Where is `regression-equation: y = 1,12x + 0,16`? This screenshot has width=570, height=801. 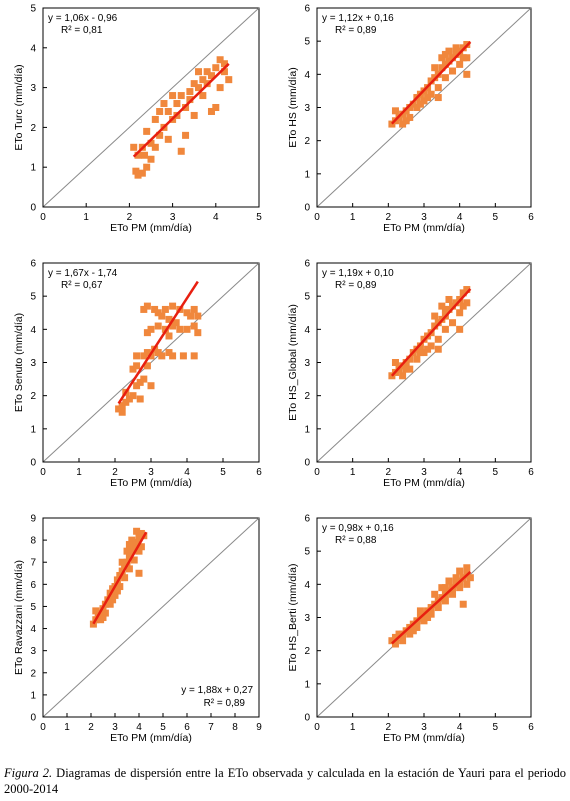
regression-equation: y = 1,12x + 0,16 is located at coordinates (358, 18).